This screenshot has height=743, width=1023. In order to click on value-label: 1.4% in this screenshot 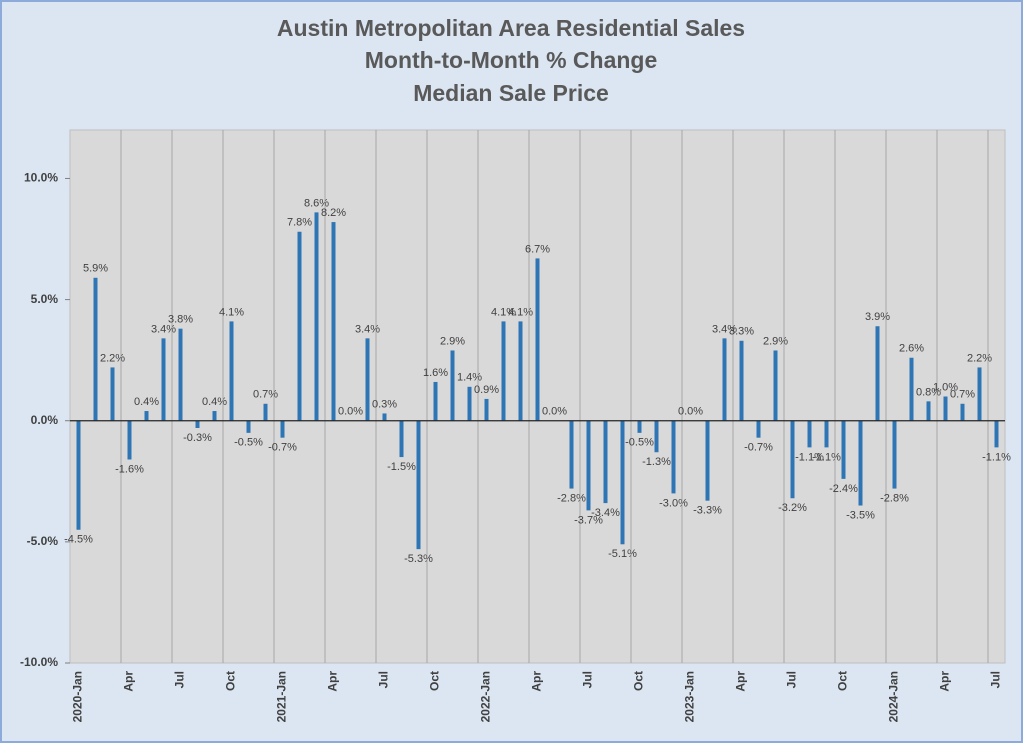, I will do `click(469, 378)`.